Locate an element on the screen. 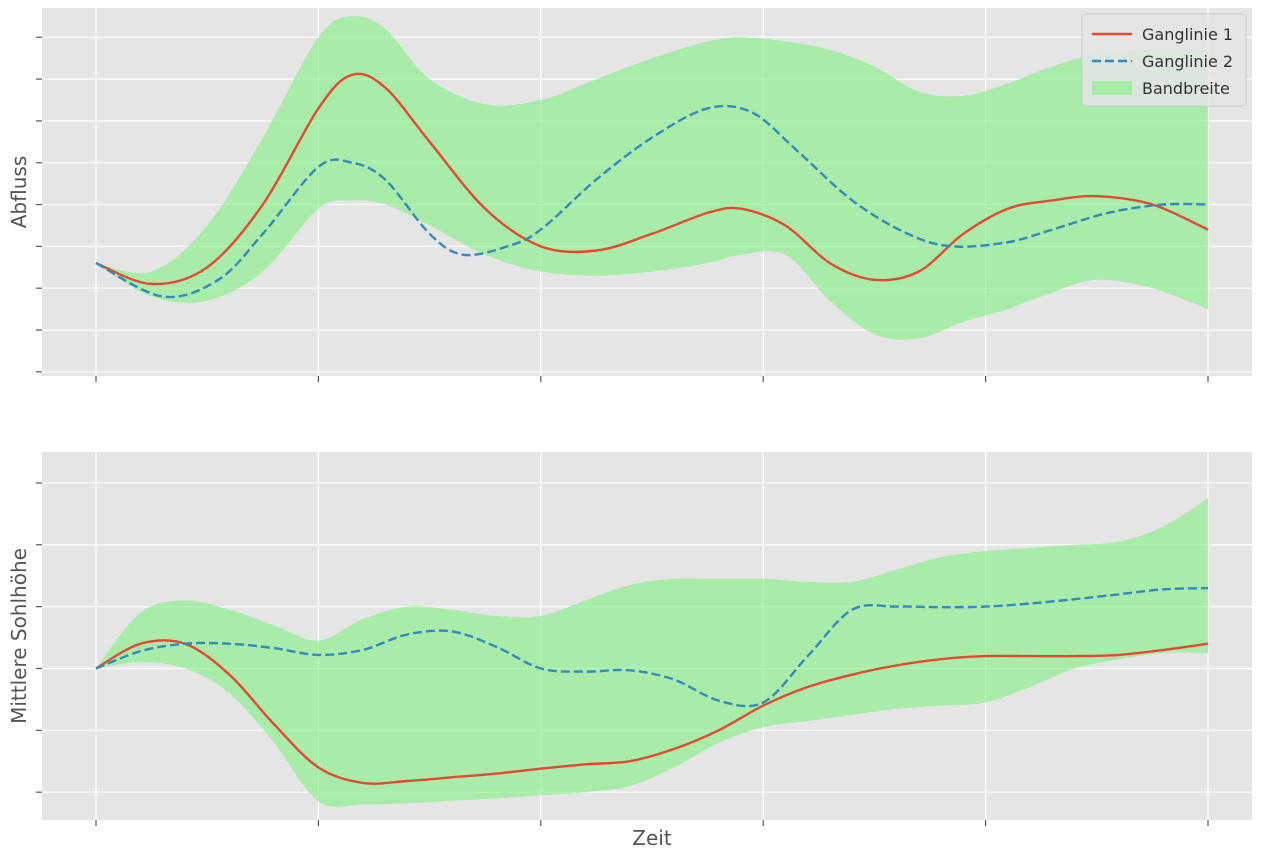 The height and width of the screenshot is (850, 1264). legend: Ganglinie 1 Ganglinie 2 Bandbreite is located at coordinates (1164, 60).